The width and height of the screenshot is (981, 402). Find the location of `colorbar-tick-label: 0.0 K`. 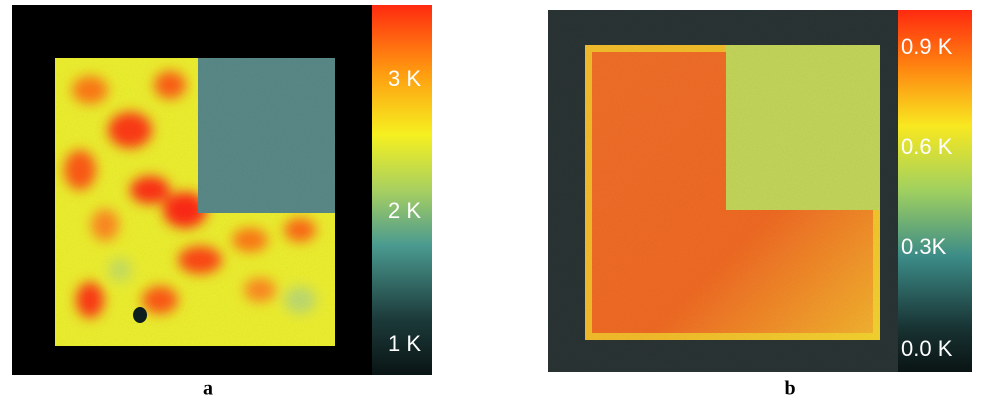

colorbar-tick-label: 0.0 K is located at coordinates (927, 348).